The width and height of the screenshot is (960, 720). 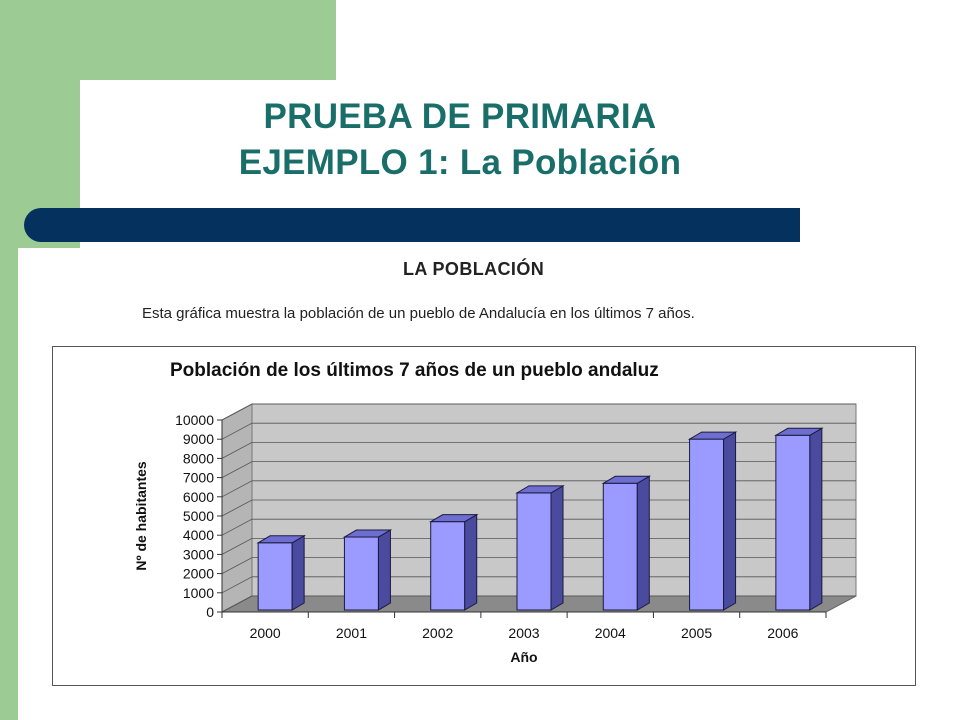 I want to click on x-tick-label: 2003, so click(x=523, y=633).